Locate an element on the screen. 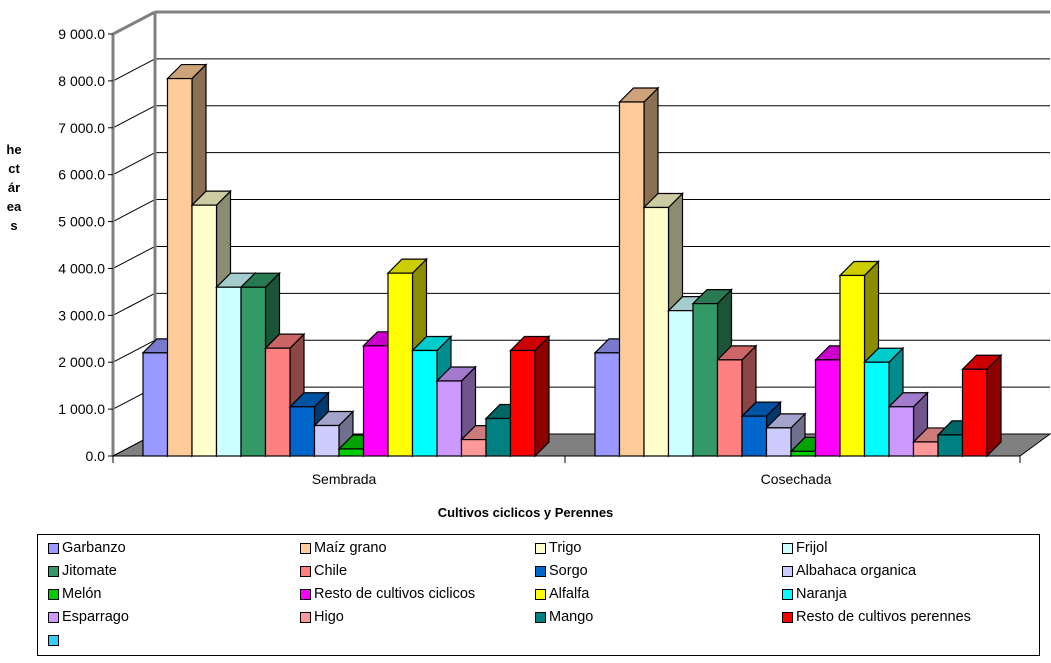 Image resolution: width=1051 pixels, height=663 pixels. legend-item: Albahaca organica is located at coordinates (849, 571).